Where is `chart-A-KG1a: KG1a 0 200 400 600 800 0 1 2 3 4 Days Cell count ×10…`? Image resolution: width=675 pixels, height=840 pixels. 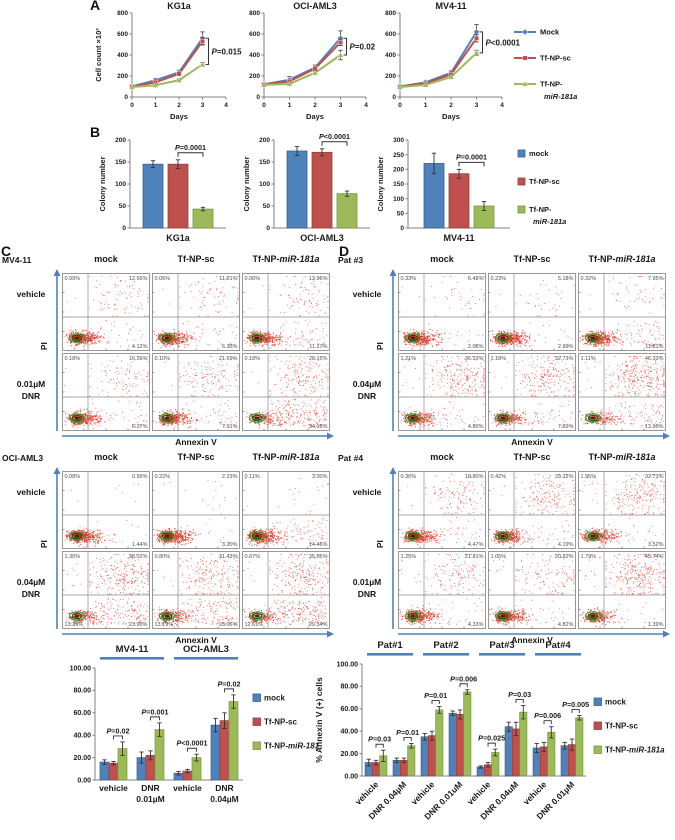 chart-A-KG1a: KG1a 0 200 400 600 800 0 1 2 3 4 Days Cell count ×10… is located at coordinates (168, 61).